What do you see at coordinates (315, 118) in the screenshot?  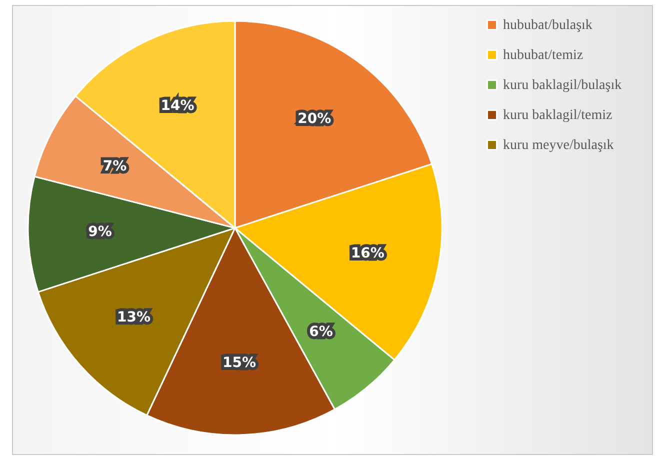 I see `data-label: 20%` at bounding box center [315, 118].